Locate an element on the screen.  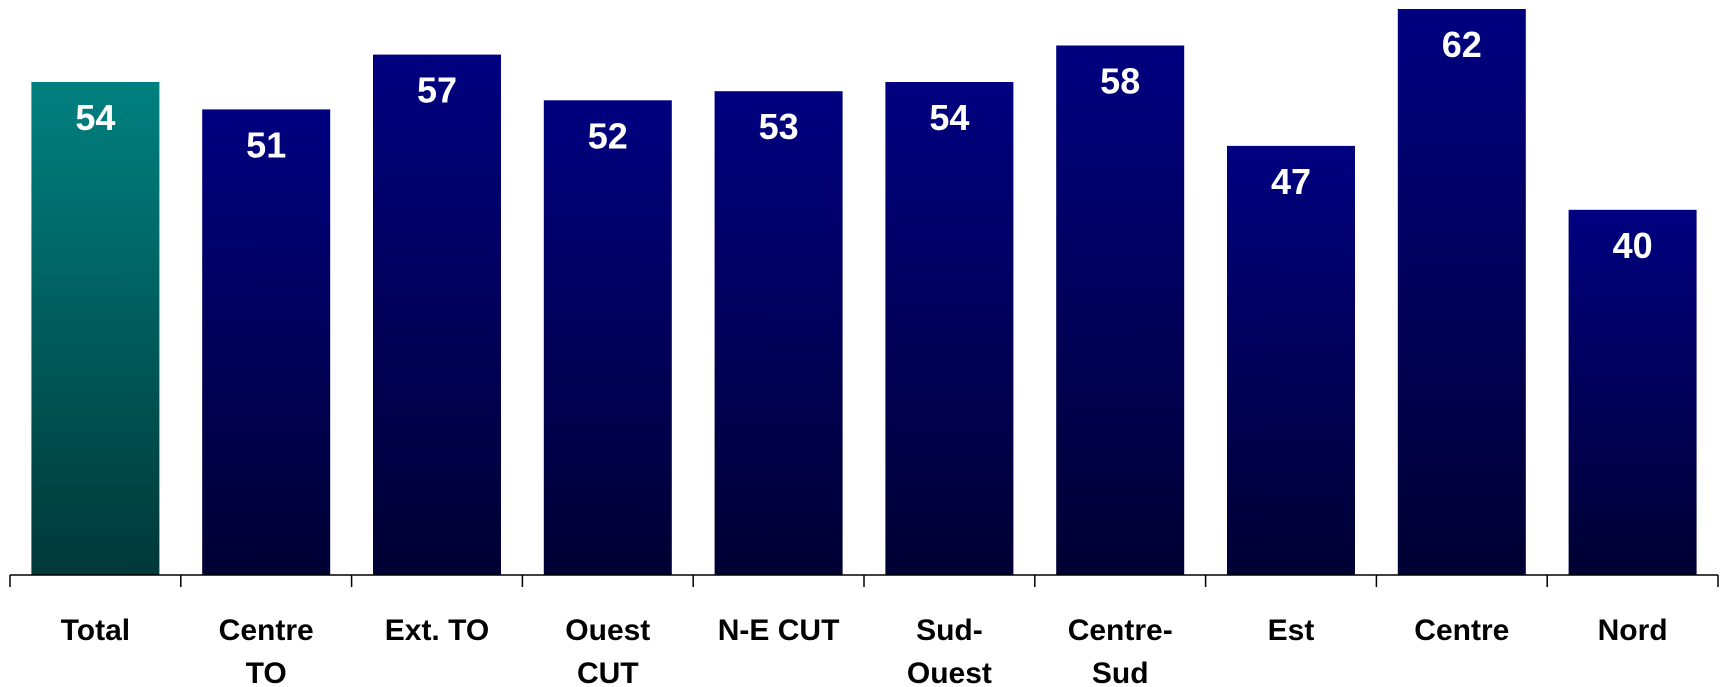
category-label-line: Est is located at coordinates (1291, 630).